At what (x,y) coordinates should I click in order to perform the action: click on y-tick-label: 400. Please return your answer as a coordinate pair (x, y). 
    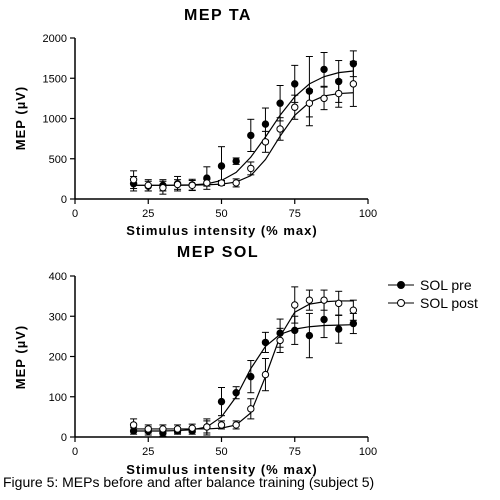
    Looking at the image, I should click on (58, 277).